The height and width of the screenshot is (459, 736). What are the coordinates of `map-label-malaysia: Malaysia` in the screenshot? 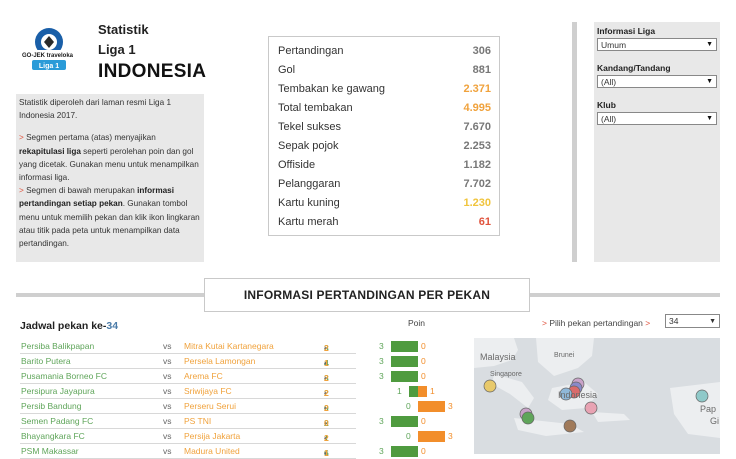 It's located at (498, 357).